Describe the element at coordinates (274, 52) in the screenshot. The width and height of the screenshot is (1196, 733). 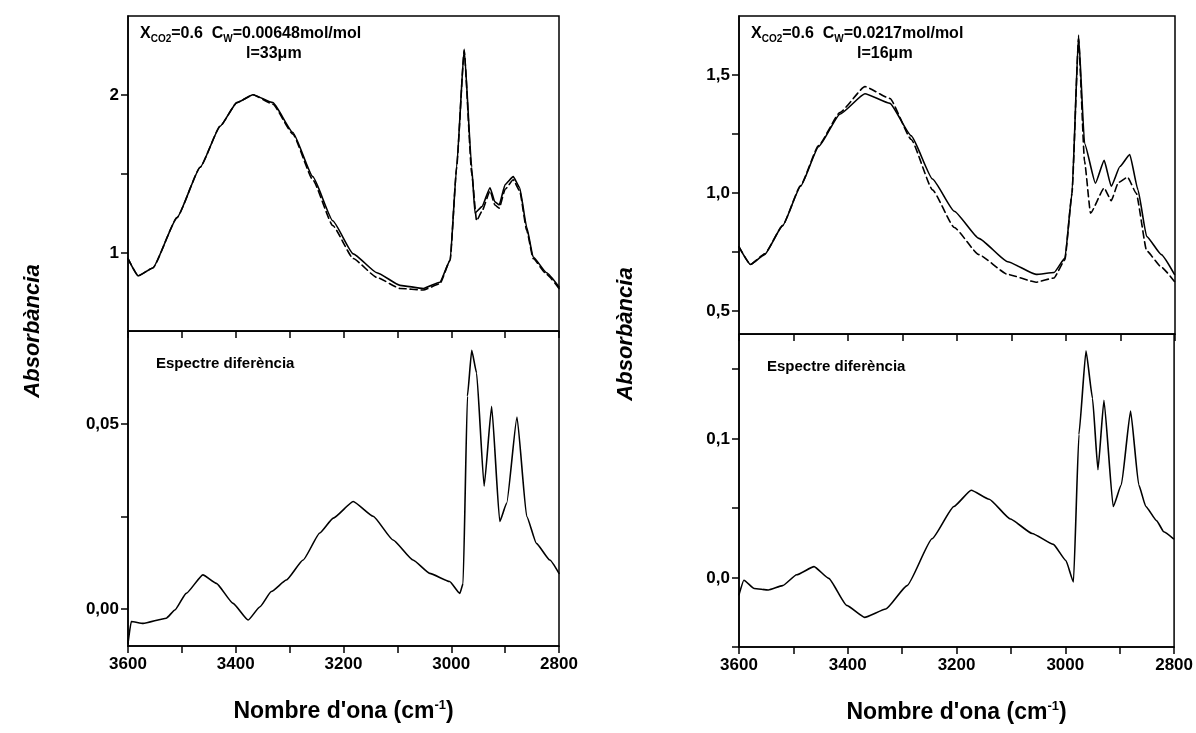
I see `annotation: l=33μm` at that location.